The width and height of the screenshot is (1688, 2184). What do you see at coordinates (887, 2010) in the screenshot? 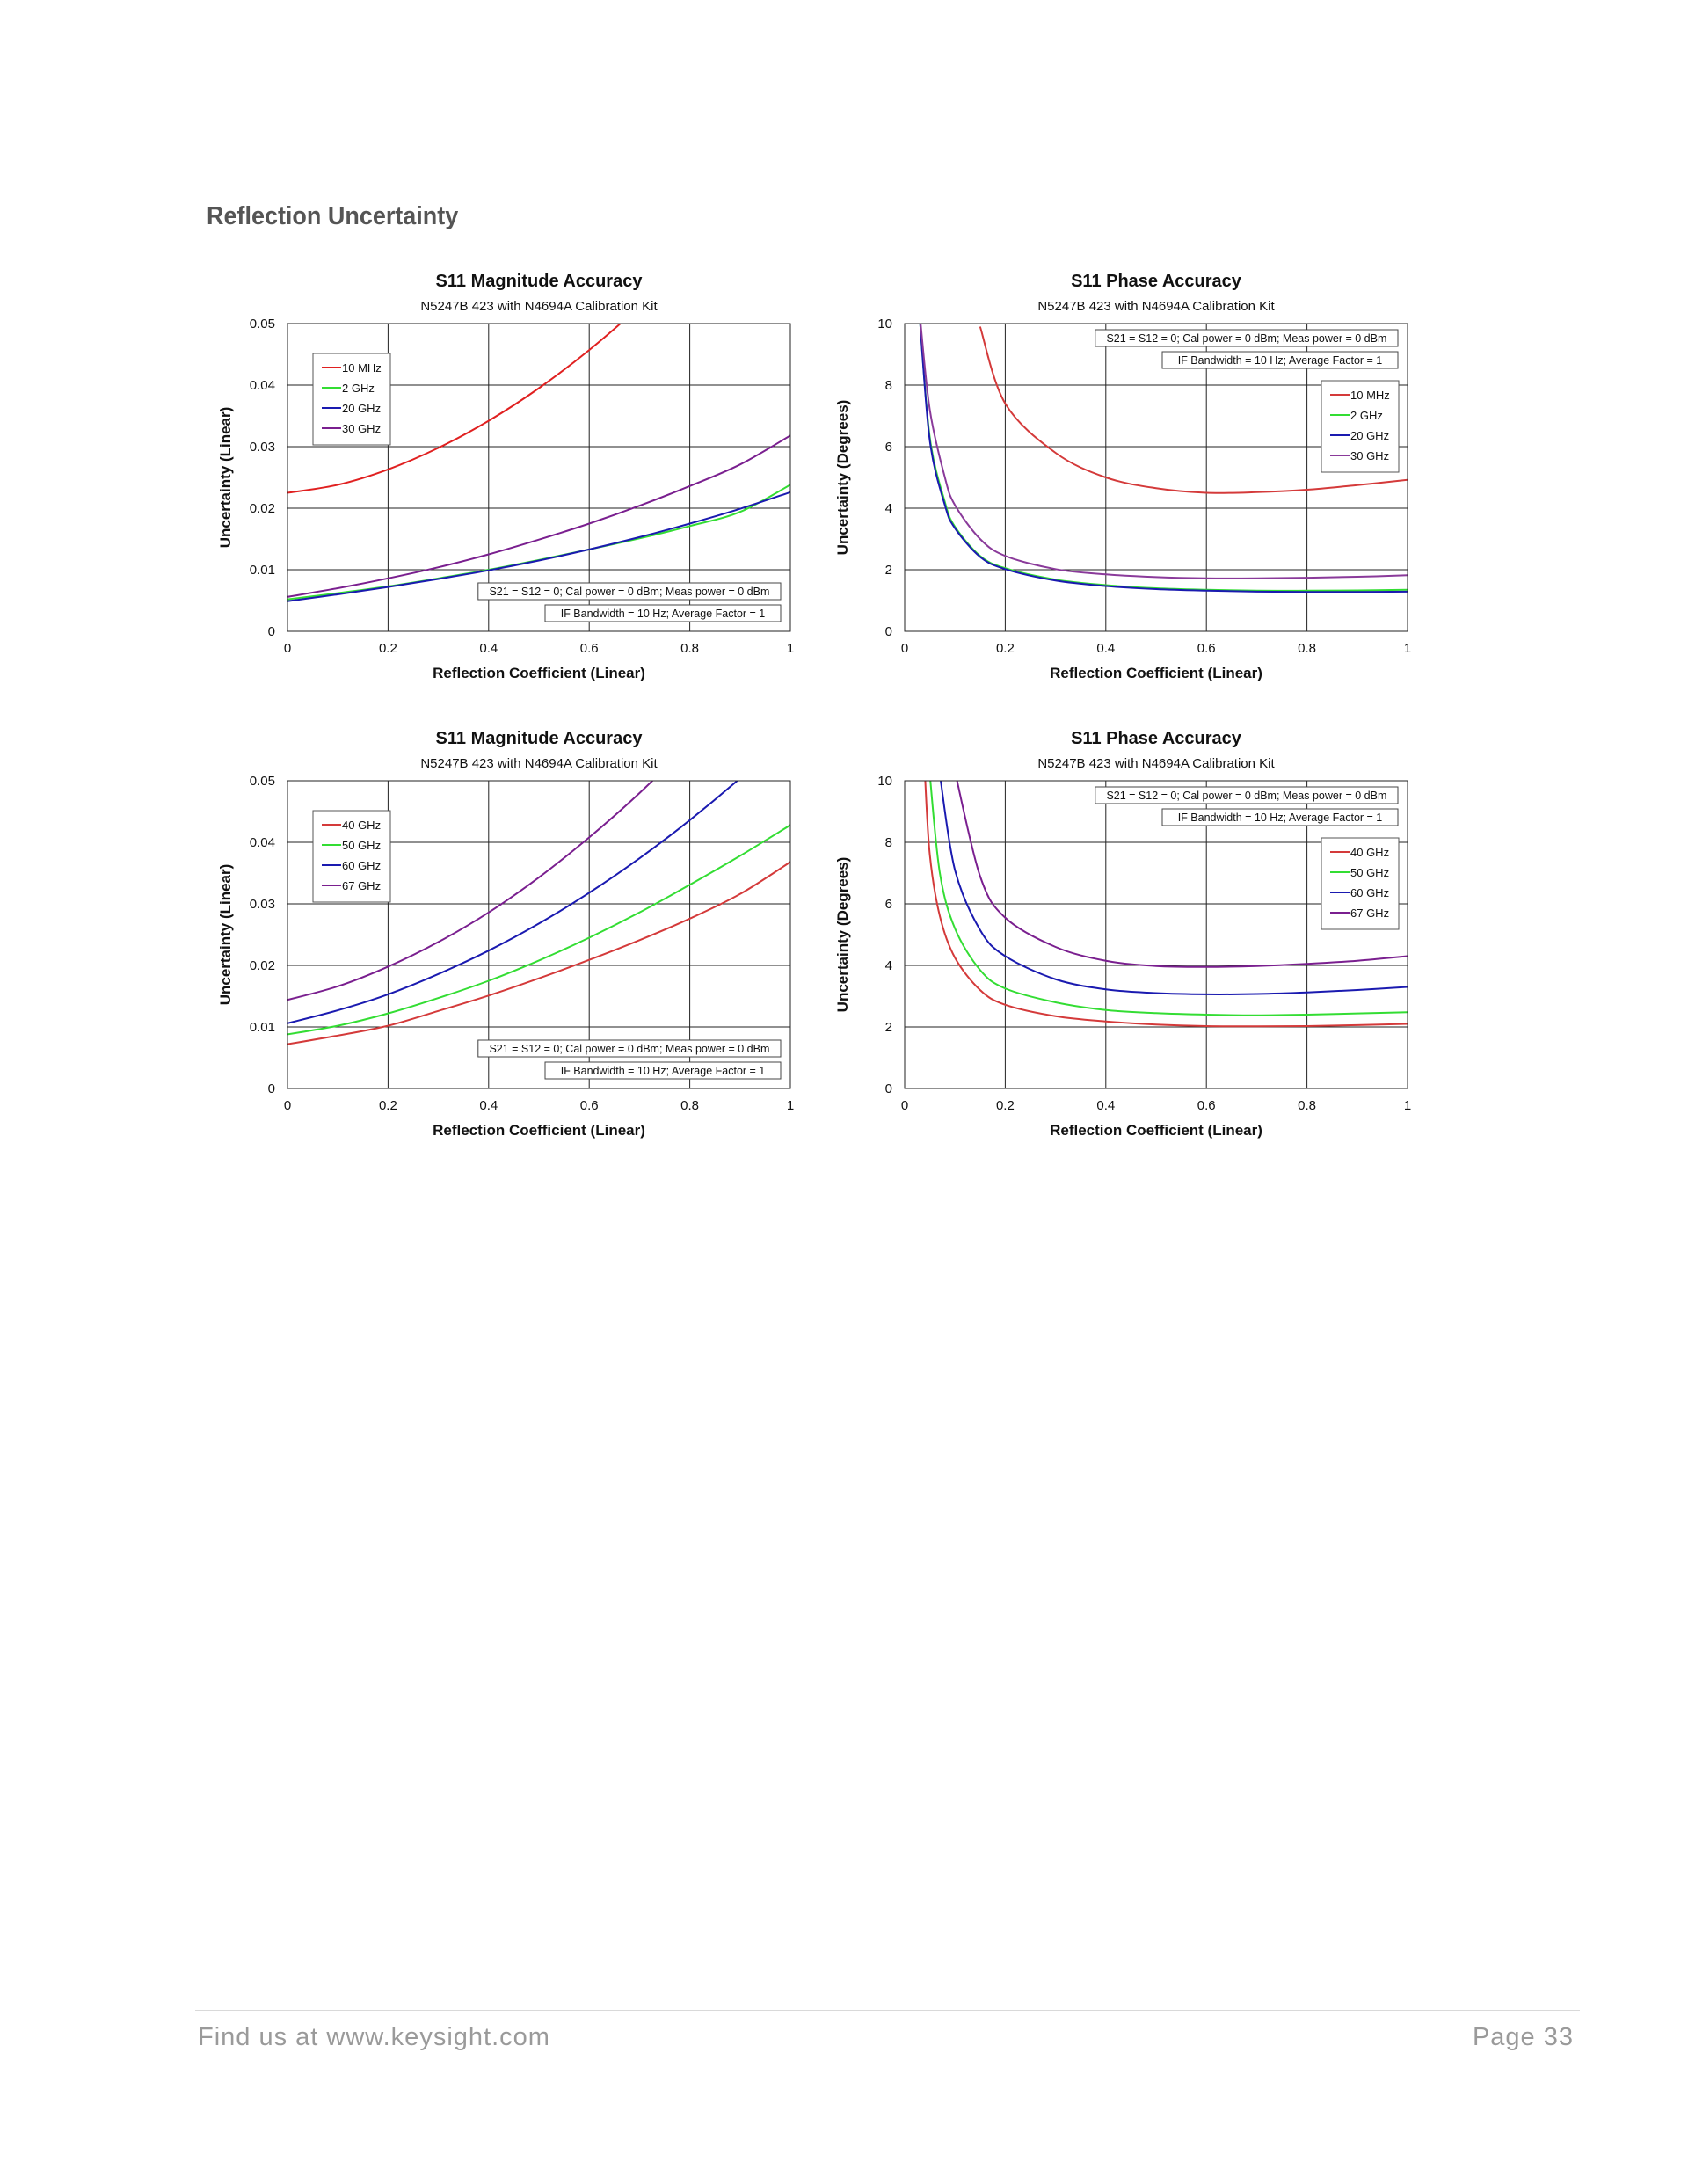
I see `footer-divider` at bounding box center [887, 2010].